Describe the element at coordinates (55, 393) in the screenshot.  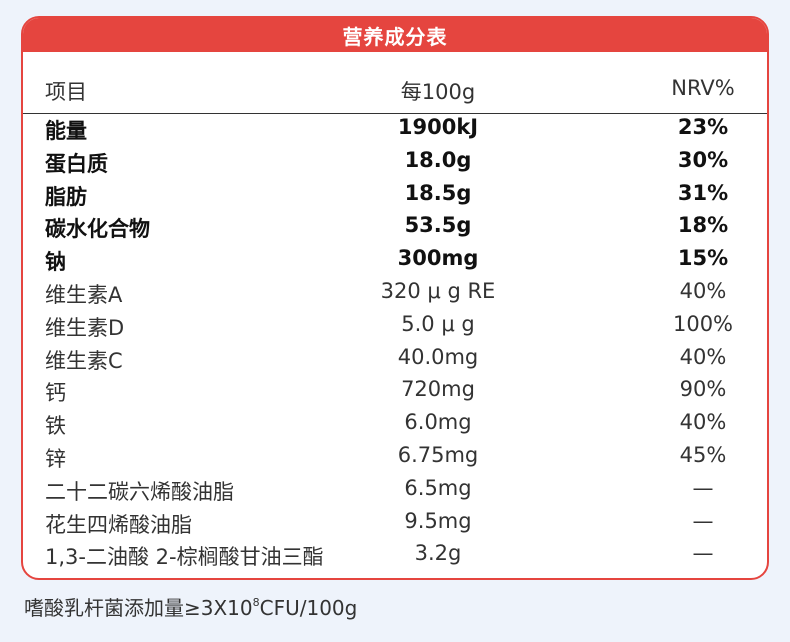
I see `row-name: 钙` at that location.